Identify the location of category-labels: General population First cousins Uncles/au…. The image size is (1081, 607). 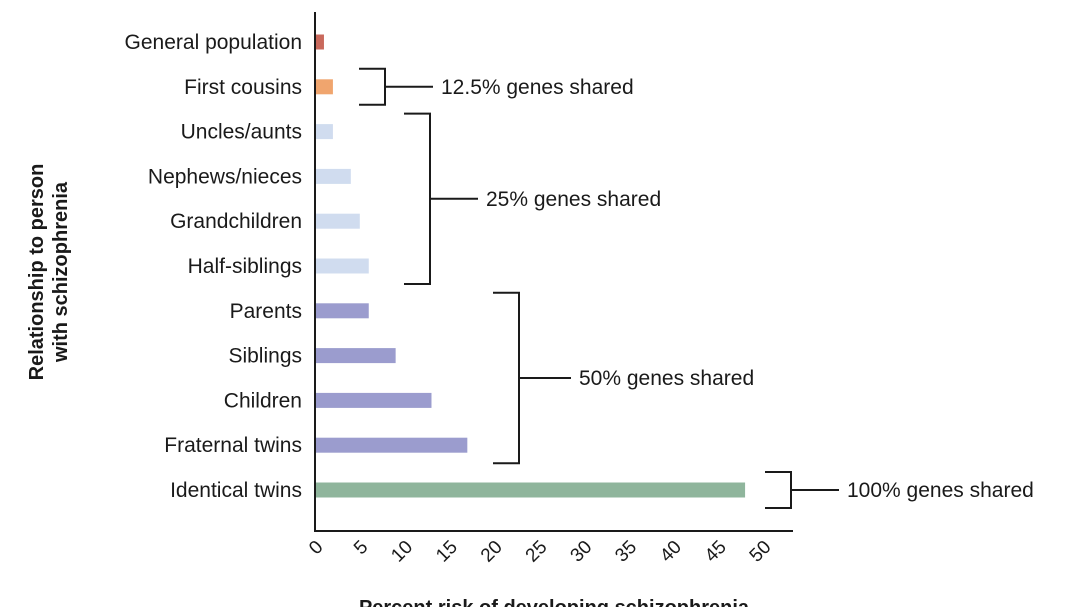
(213, 266).